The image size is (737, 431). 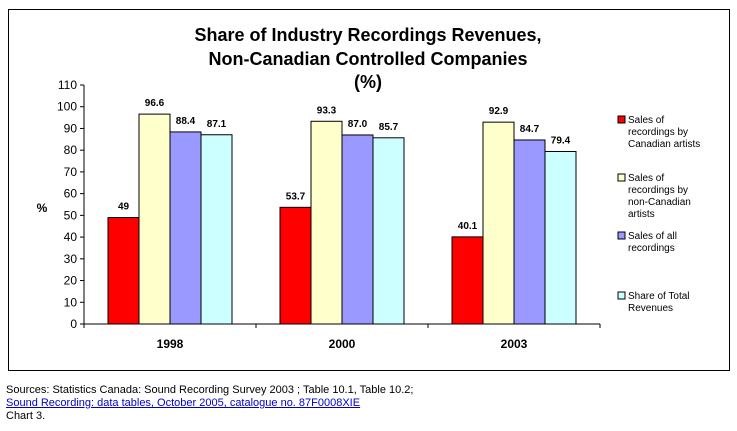 I want to click on chart-number: Chart 3., so click(x=26, y=416).